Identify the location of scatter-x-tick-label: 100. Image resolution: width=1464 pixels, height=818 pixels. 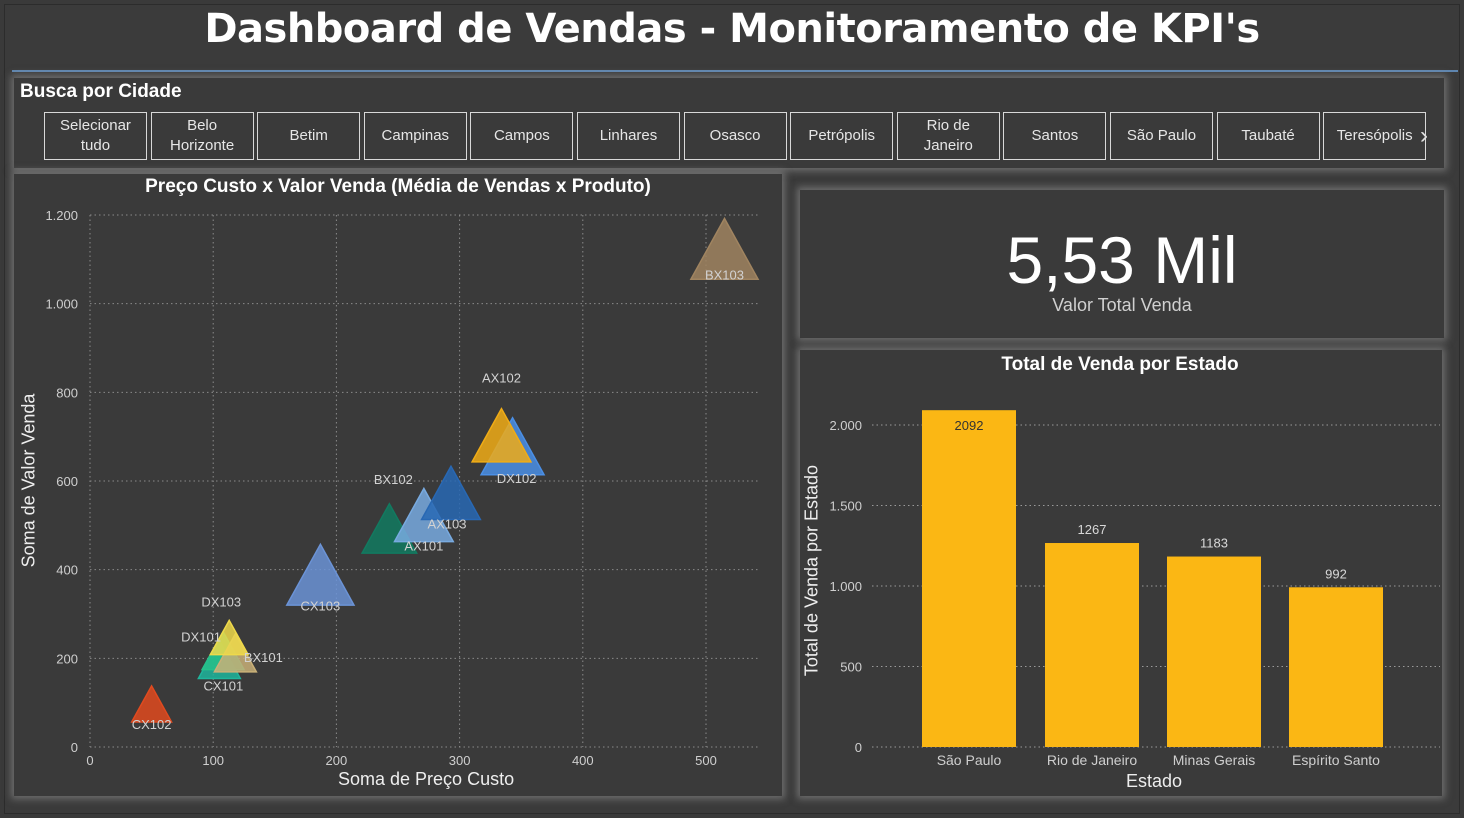
(213, 760).